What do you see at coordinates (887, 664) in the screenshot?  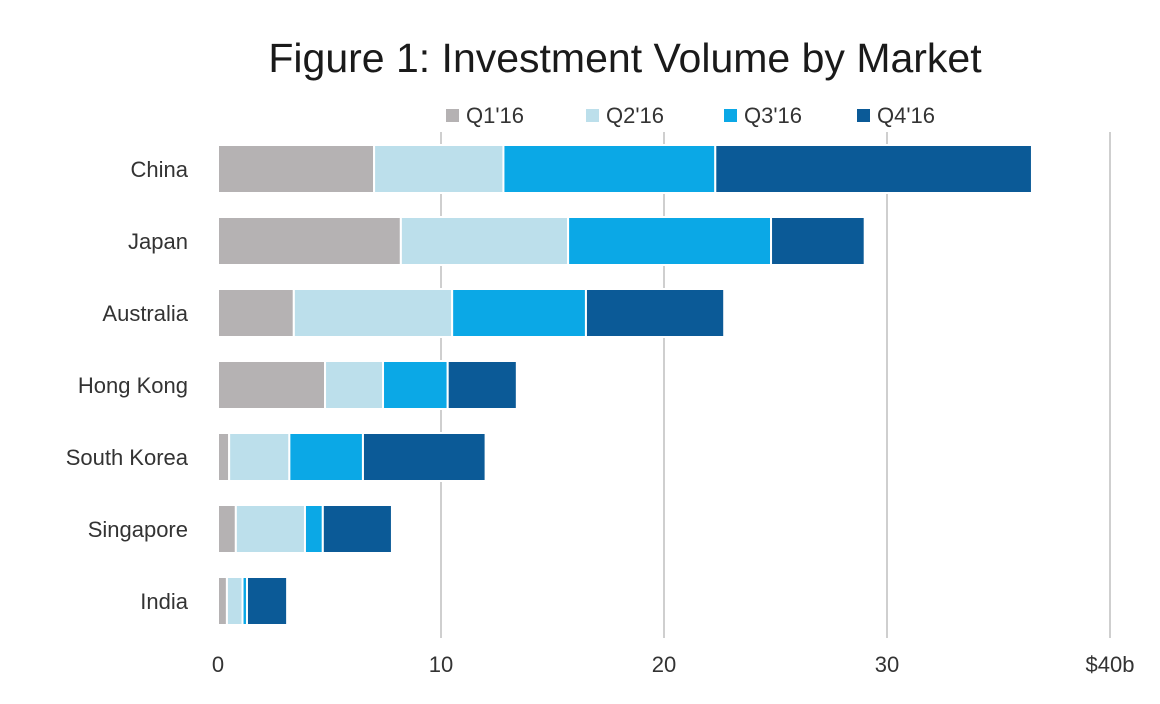 I see `tick-label-30: 30` at bounding box center [887, 664].